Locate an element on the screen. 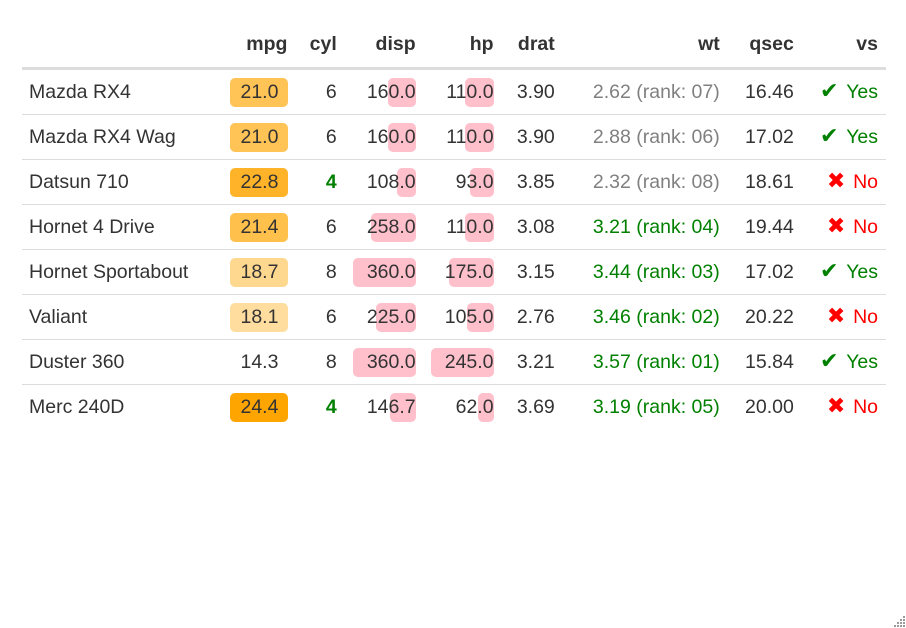 This screenshot has width=906, height=628. header-wt: wt is located at coordinates (639, 46).